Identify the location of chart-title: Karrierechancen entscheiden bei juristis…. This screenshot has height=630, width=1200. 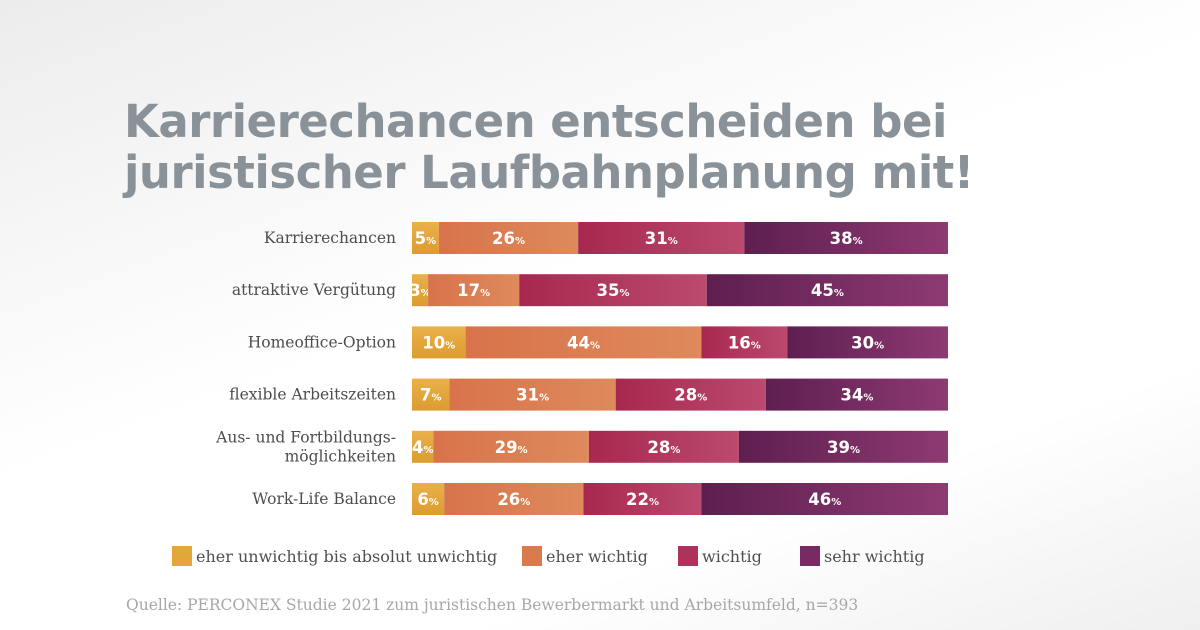
(624, 147).